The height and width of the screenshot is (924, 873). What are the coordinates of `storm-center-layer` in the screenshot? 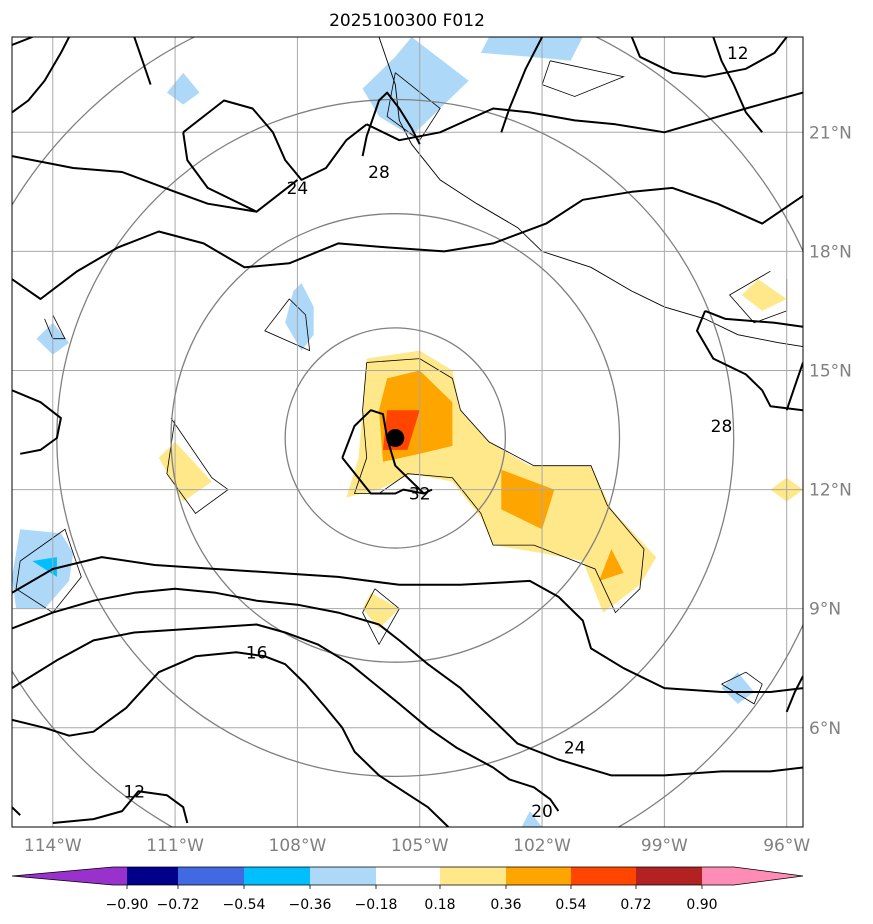 It's located at (395, 437).